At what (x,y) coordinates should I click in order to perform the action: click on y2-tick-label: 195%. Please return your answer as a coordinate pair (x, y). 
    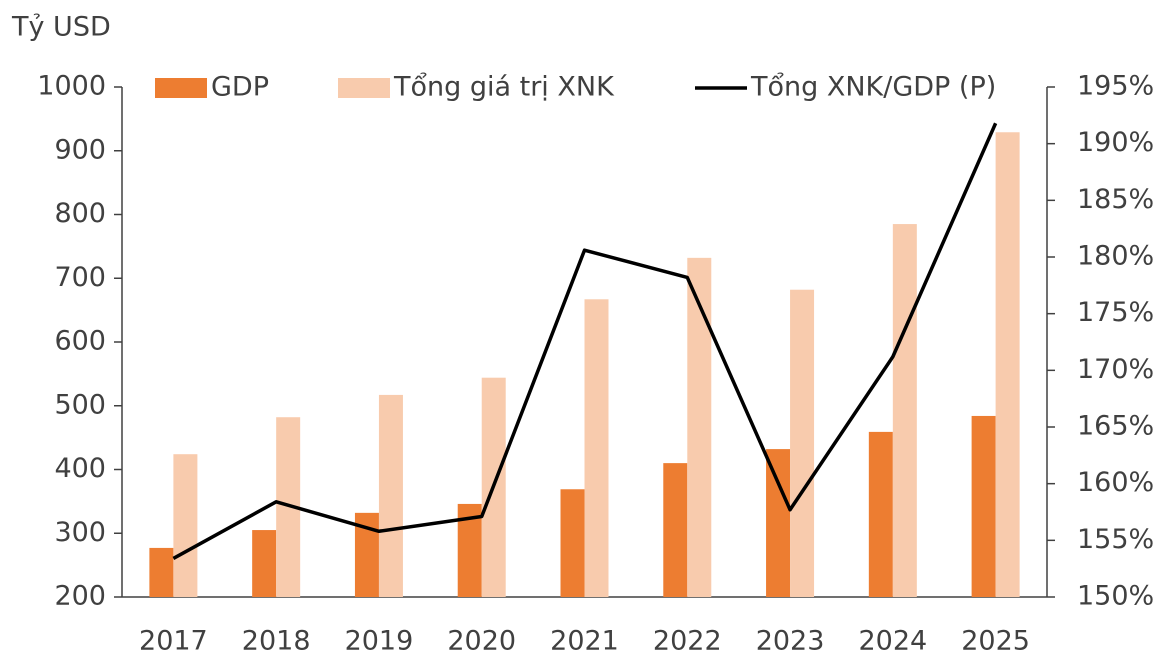
    Looking at the image, I should click on (1115, 86).